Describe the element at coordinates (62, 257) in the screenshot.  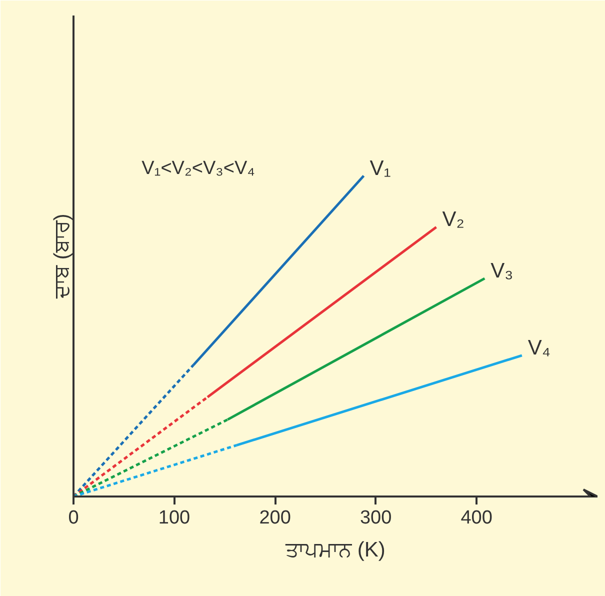
I see `y-axis-title: ਦਾਬ (ਬਾਰ)` at that location.